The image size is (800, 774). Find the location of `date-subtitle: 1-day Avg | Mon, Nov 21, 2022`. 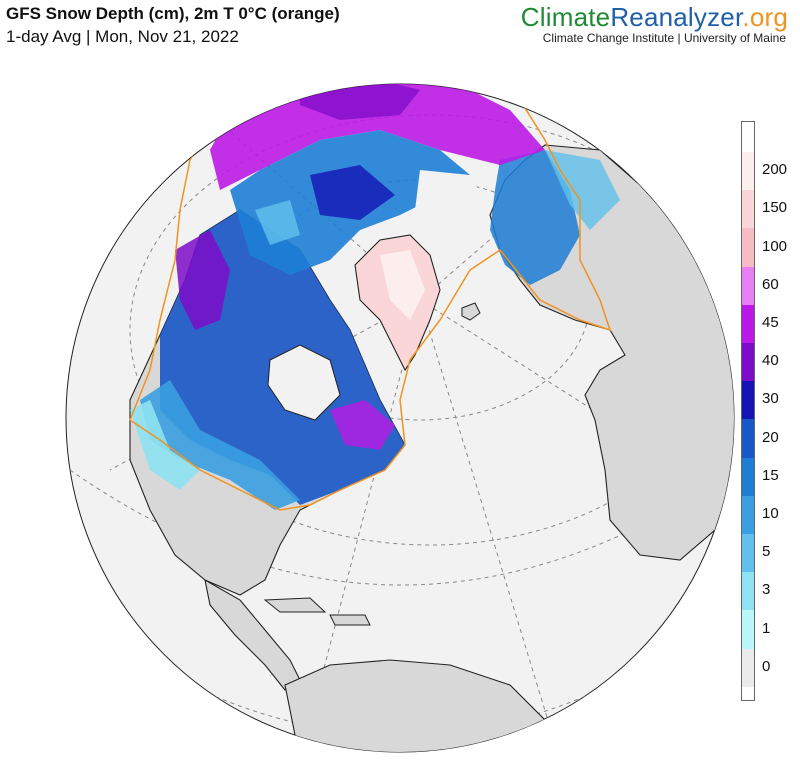

date-subtitle: 1-day Avg | Mon, Nov 21, 2022 is located at coordinates (122, 36).